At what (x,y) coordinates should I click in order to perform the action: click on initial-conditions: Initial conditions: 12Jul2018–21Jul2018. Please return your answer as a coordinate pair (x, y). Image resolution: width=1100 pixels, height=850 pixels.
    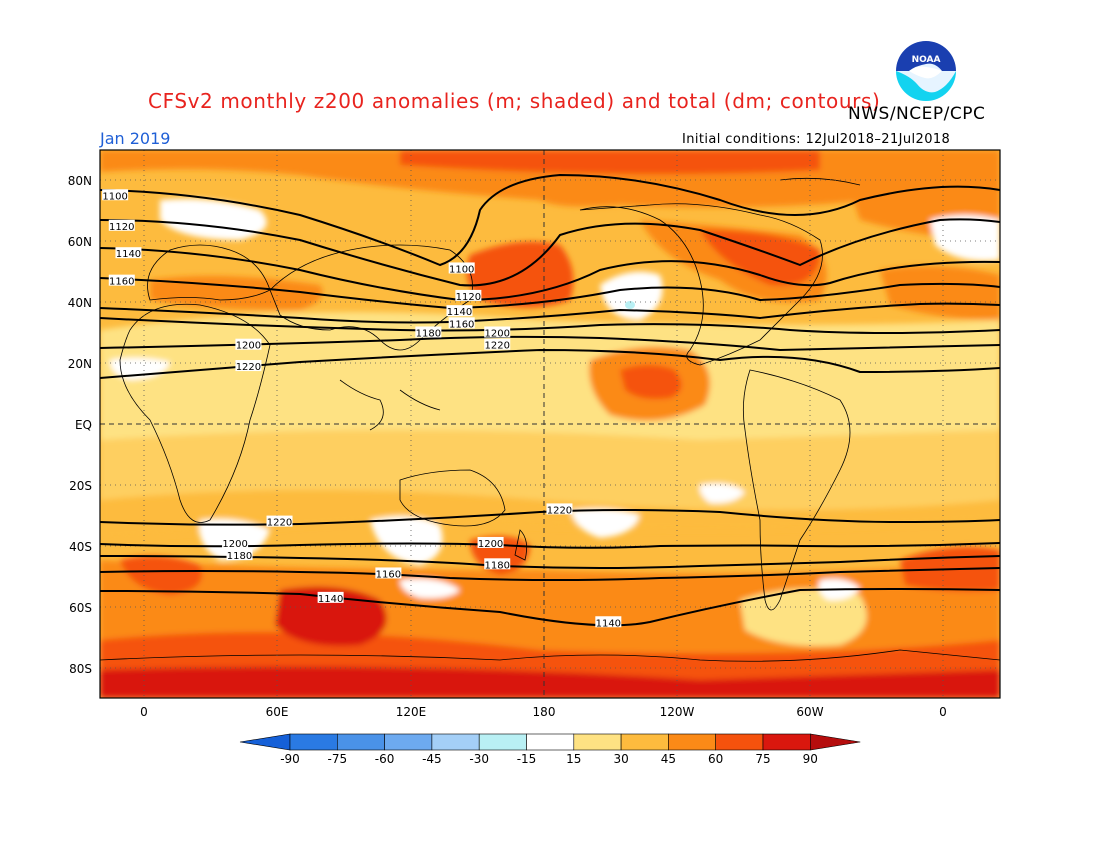
    Looking at the image, I should click on (816, 139).